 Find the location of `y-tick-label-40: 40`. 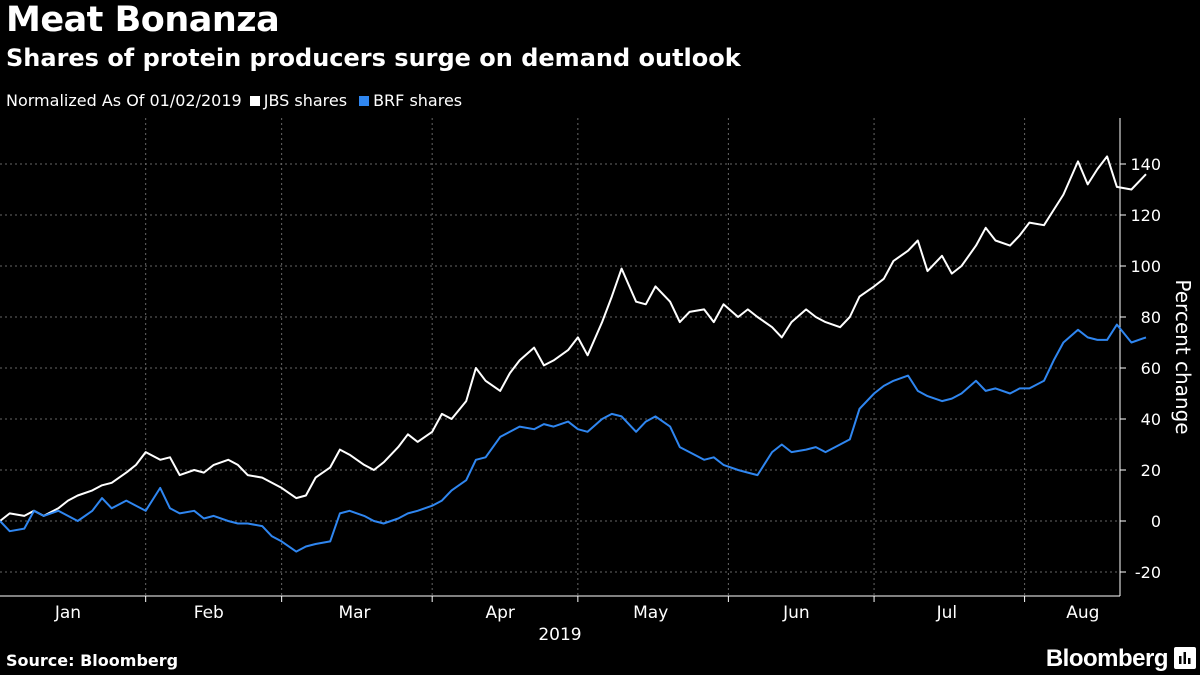

y-tick-label-40: 40 is located at coordinates (1151, 419).